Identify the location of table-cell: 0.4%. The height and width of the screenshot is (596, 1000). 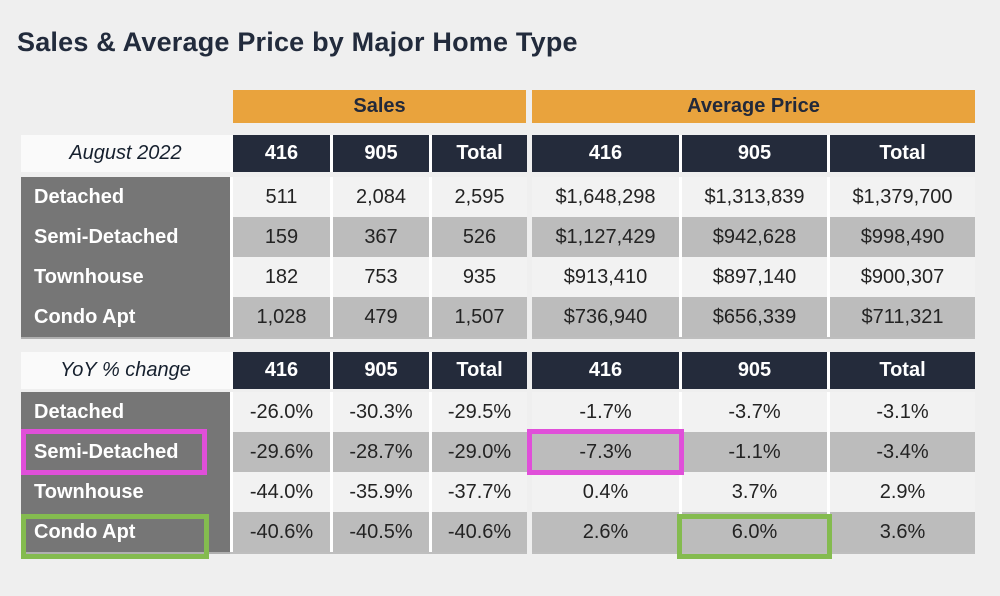
(605, 492).